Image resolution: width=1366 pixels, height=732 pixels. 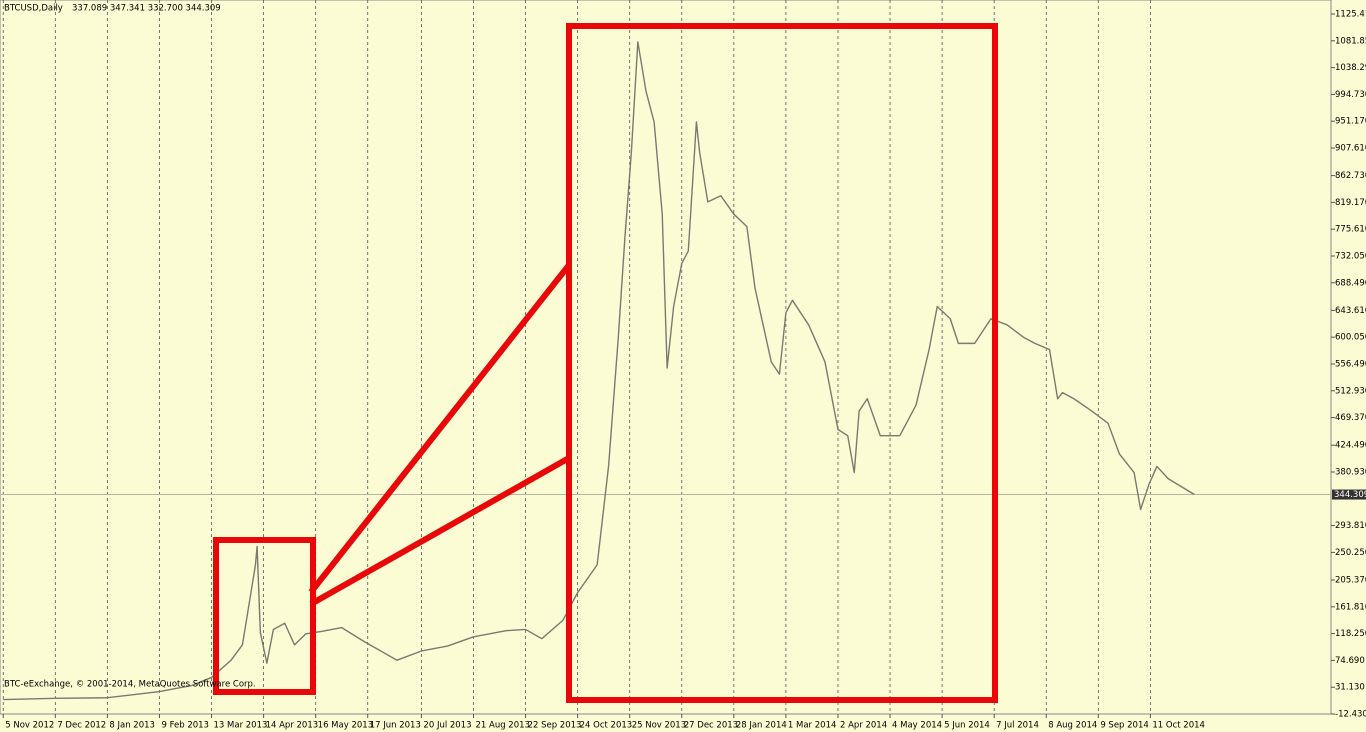 I want to click on x-tick-label: 14 Apr 2013, so click(x=292, y=726).